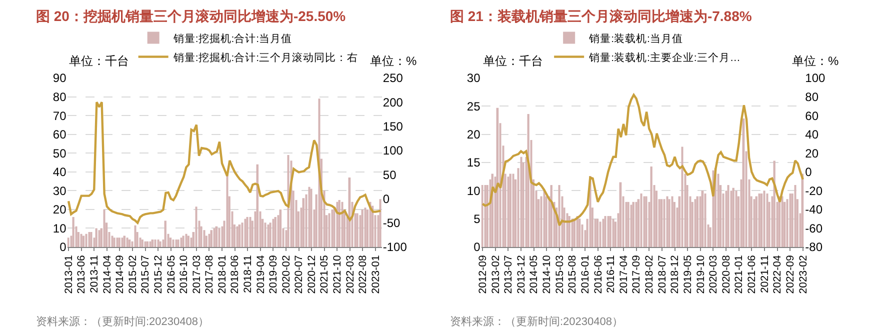 This screenshot has height=329, width=878. I want to click on x-tick-label: 2020-12, so click(312, 274).